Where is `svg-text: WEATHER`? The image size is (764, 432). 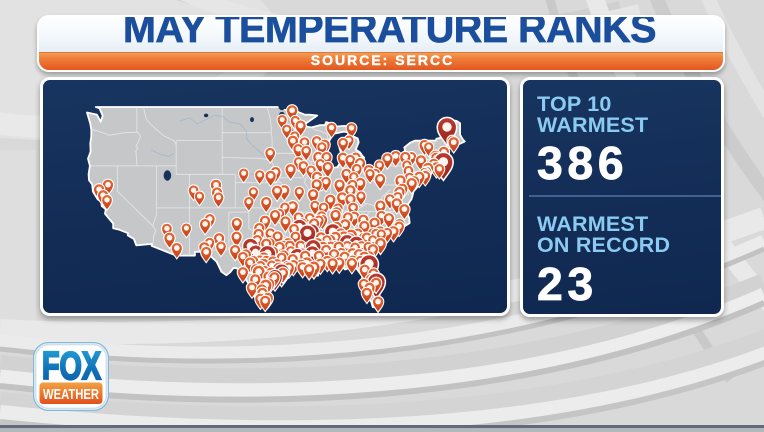
svg-text: WEATHER is located at coordinates (71, 394).